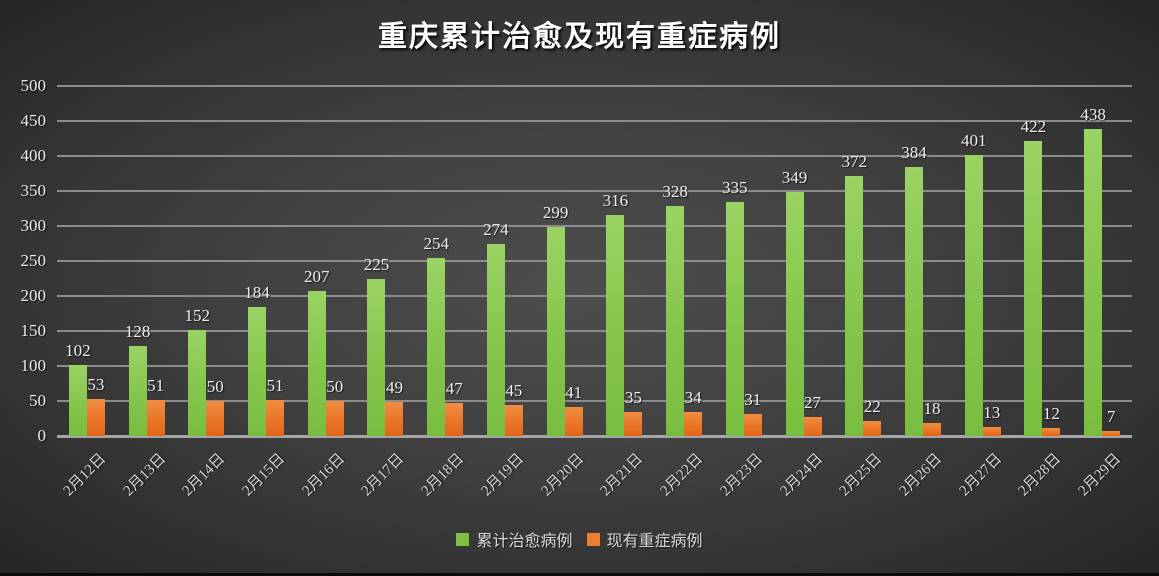 This screenshot has height=576, width=1159. I want to click on data-label-cured: 299, so click(555, 212).